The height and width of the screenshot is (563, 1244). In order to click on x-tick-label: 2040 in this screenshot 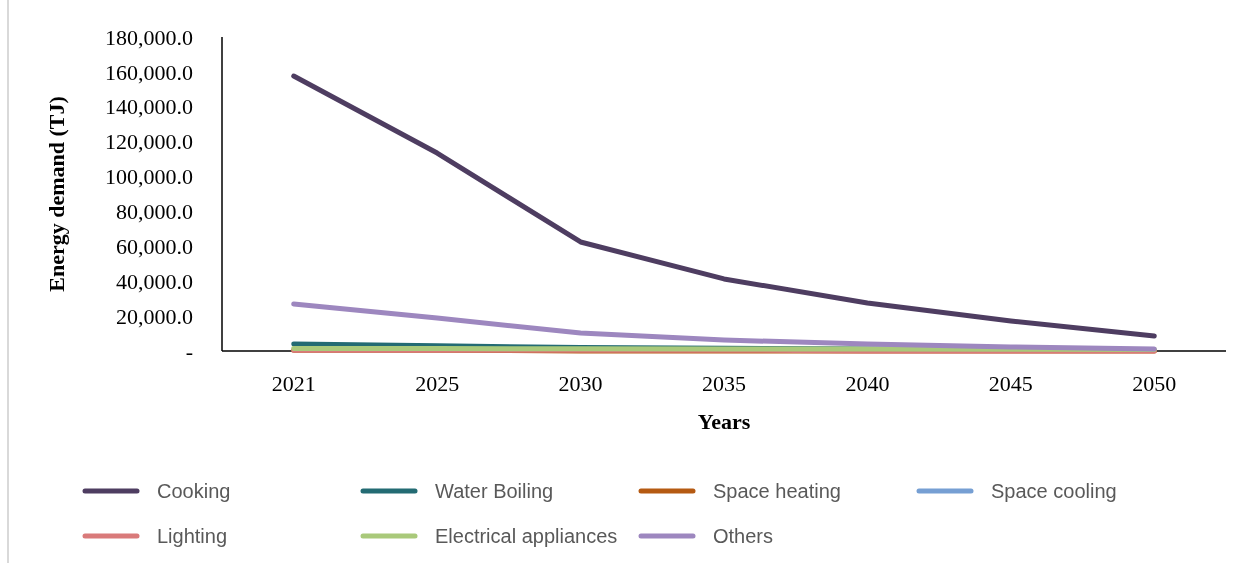, I will do `click(867, 383)`.